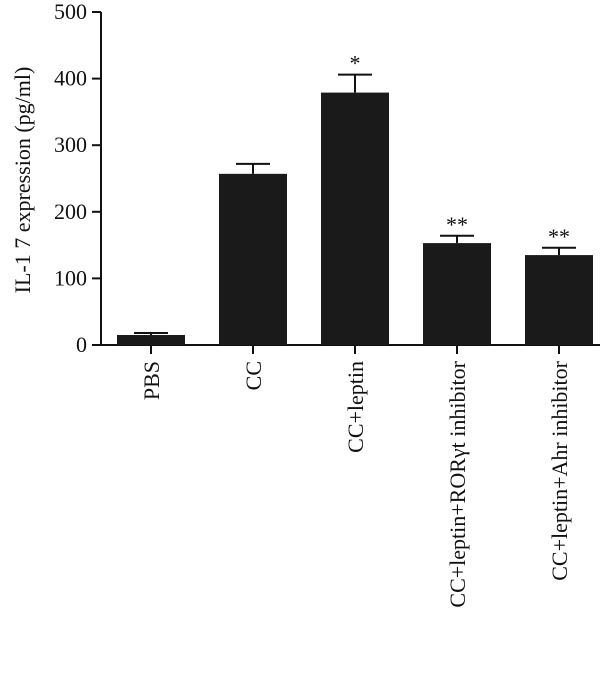  What do you see at coordinates (151, 380) in the screenshot?
I see `x-tick-label: PBS` at bounding box center [151, 380].